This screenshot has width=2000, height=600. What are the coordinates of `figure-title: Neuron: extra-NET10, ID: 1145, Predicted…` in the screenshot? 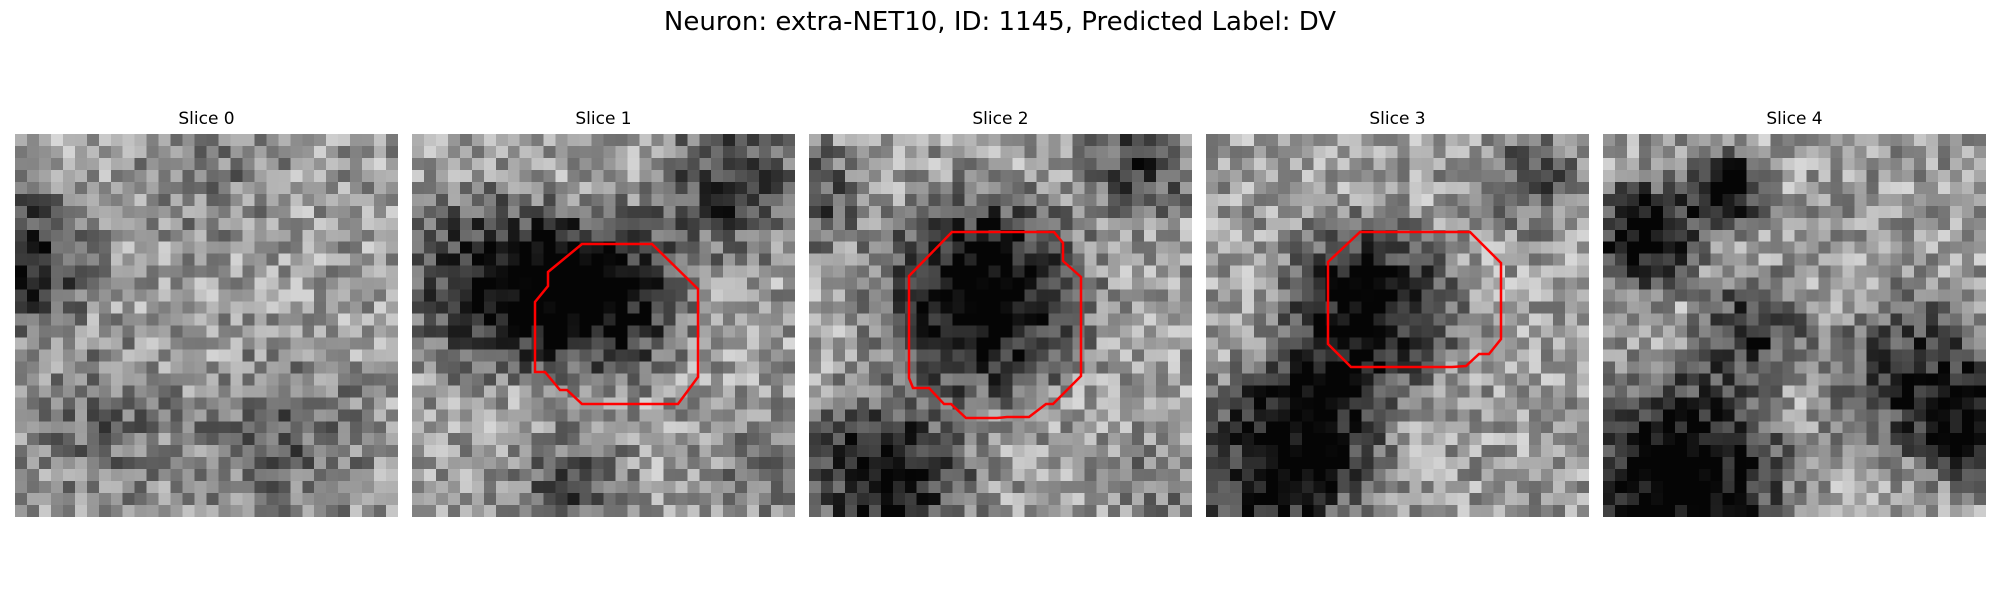 It's located at (1000, 22).